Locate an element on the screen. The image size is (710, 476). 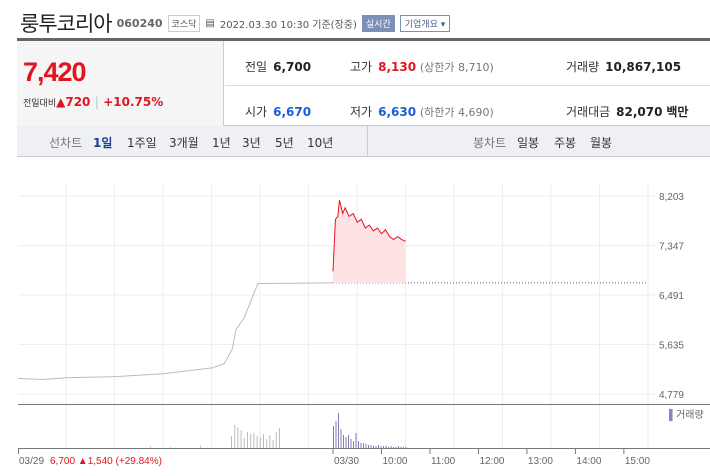
prev-day-label: 03/29 is located at coordinates (31, 461).